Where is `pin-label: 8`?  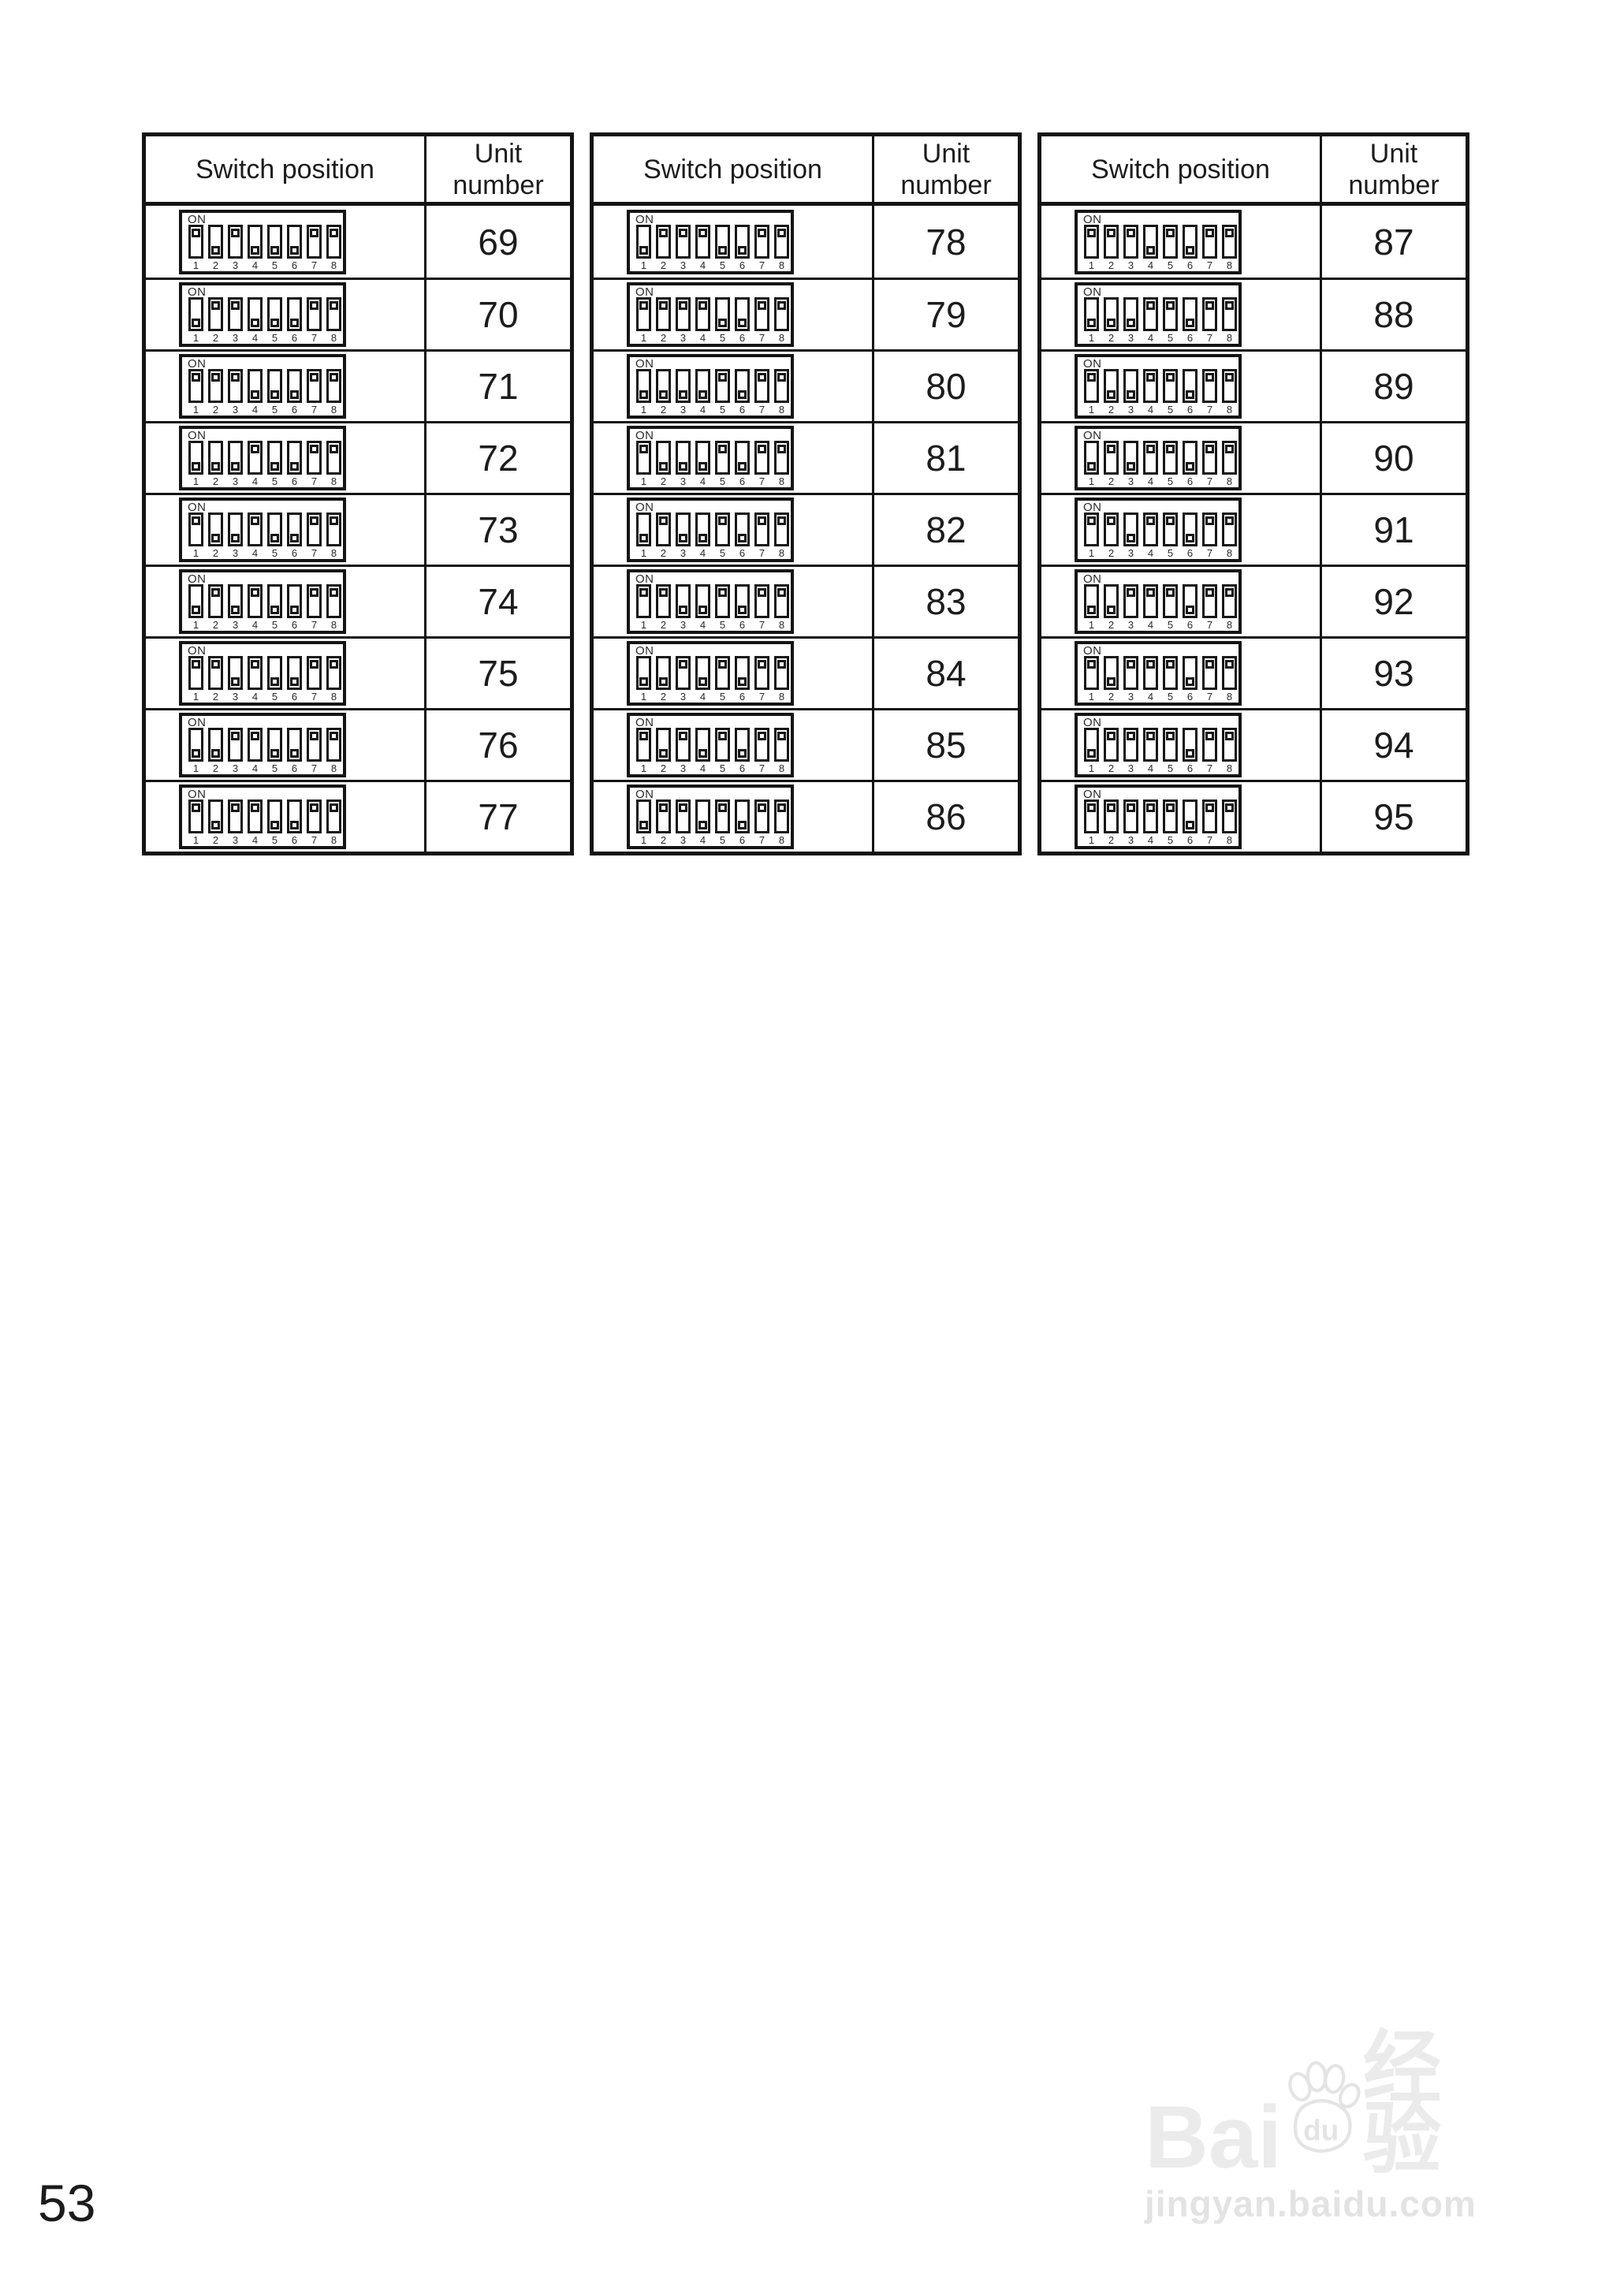
pin-label: 8 is located at coordinates (781, 553).